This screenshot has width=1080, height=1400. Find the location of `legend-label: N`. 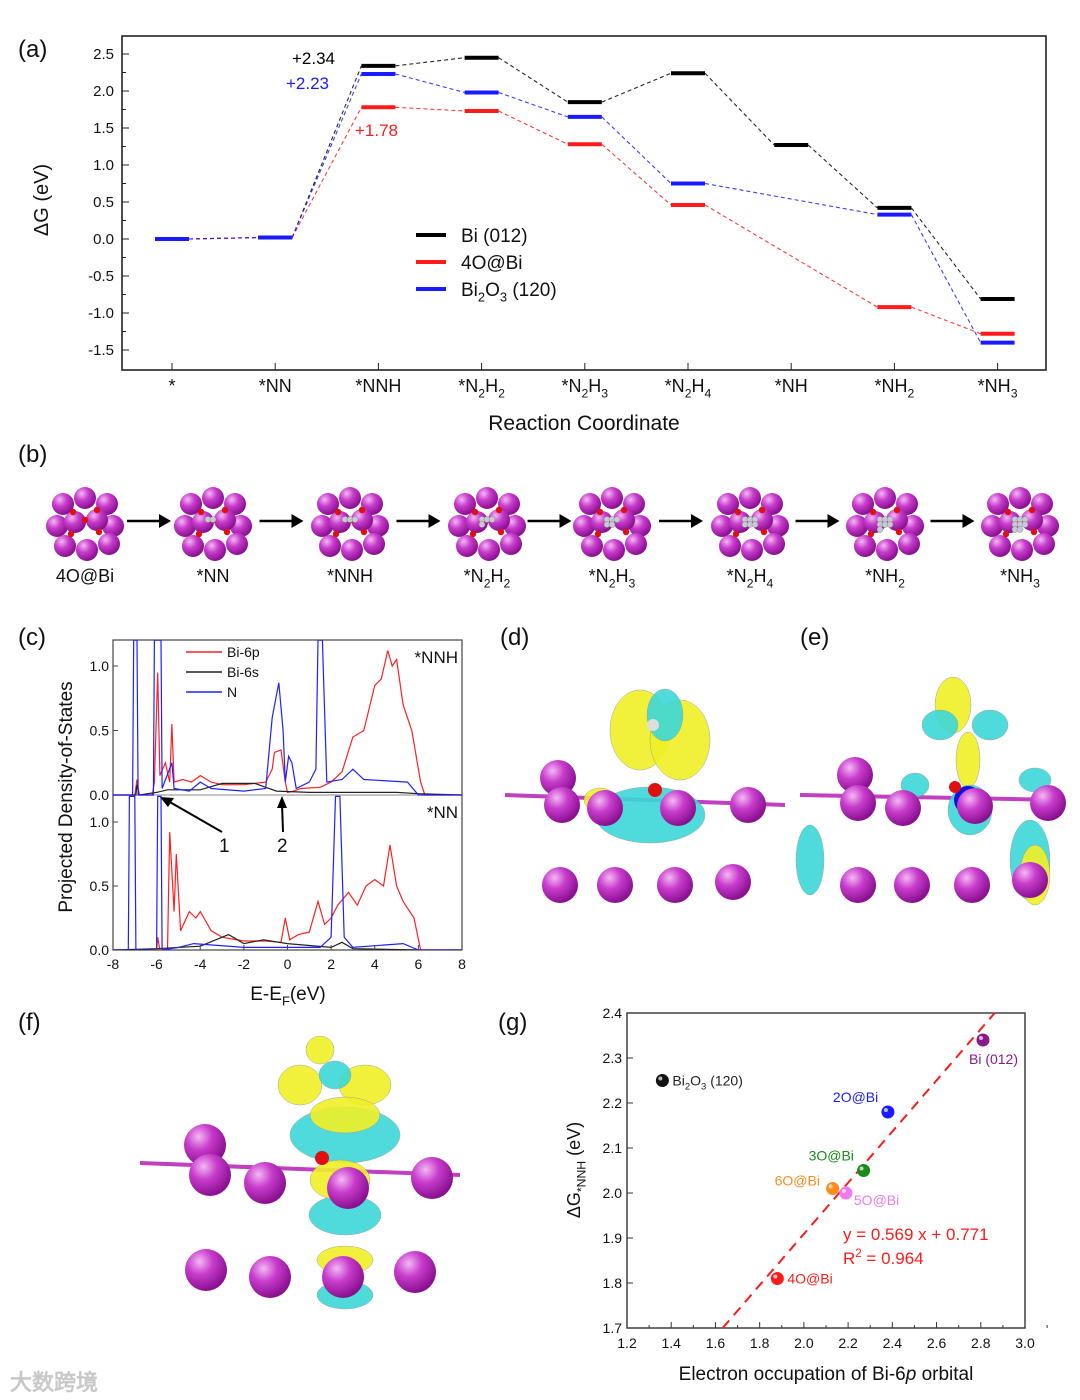

legend-label: N is located at coordinates (232, 692).